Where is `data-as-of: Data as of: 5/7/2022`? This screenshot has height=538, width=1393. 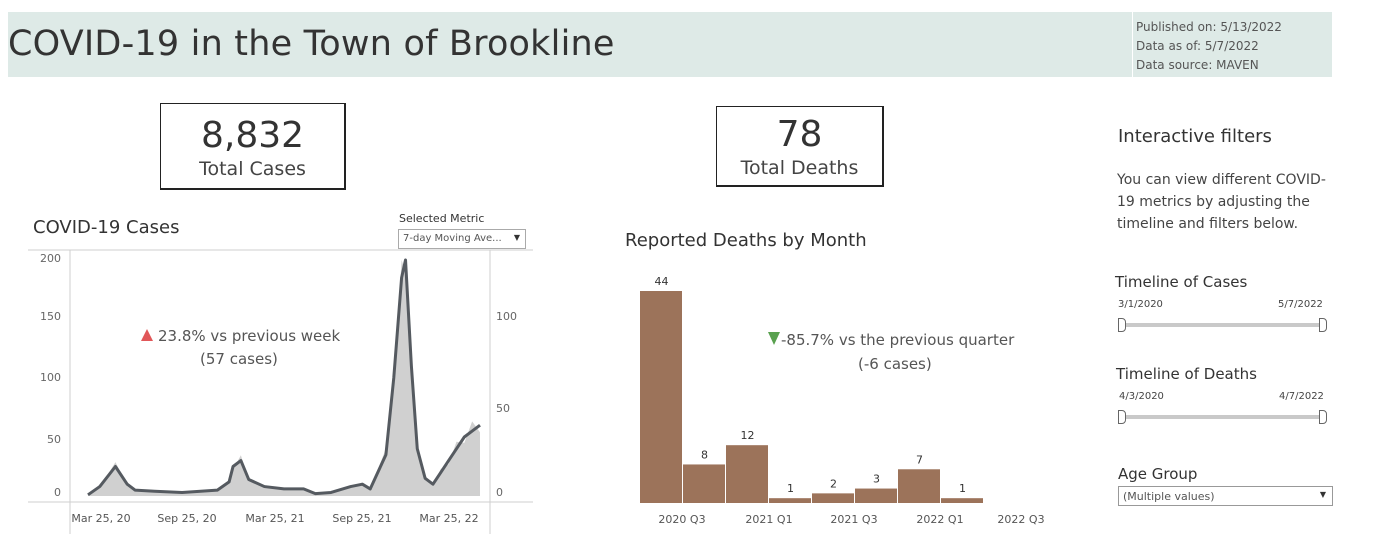
data-as-of: Data as of: 5/7/2022 is located at coordinates (1197, 46).